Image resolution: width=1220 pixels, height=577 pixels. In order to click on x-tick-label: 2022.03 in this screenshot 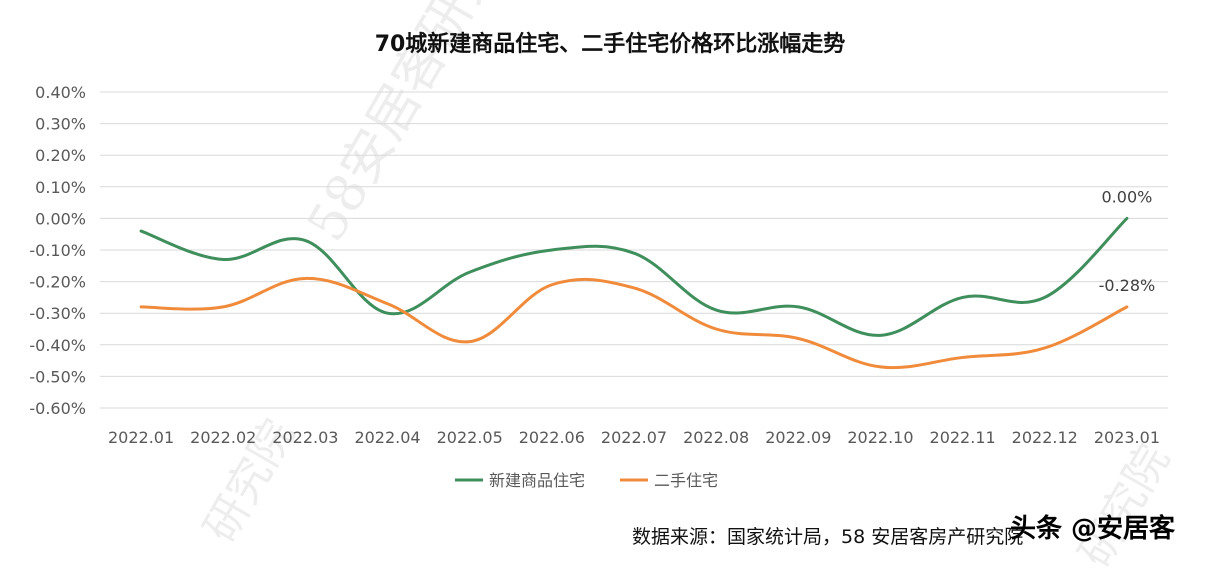, I will do `click(305, 437)`.